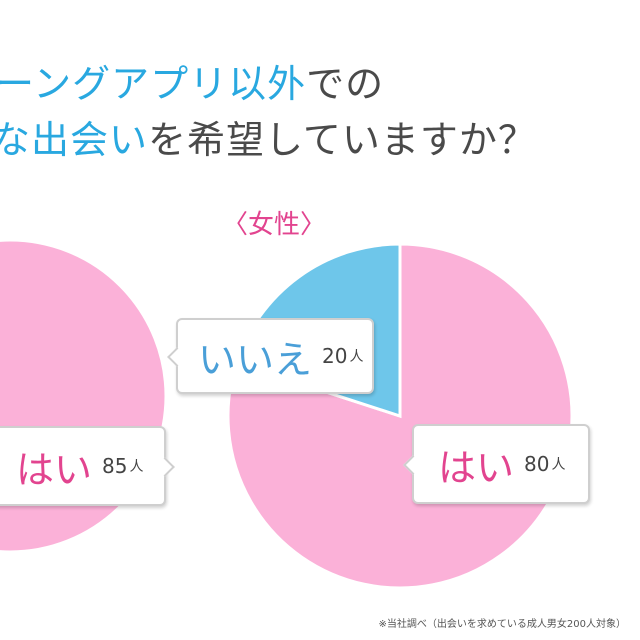 The image size is (640, 640). I want to click on title-line-2-highlight: な出会い, so click(74, 140).